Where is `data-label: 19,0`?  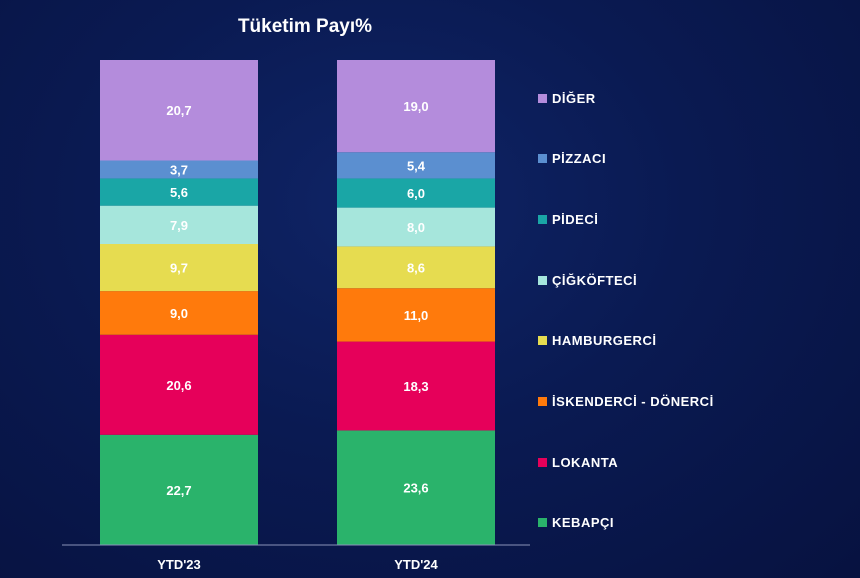
data-label: 19,0 is located at coordinates (415, 106).